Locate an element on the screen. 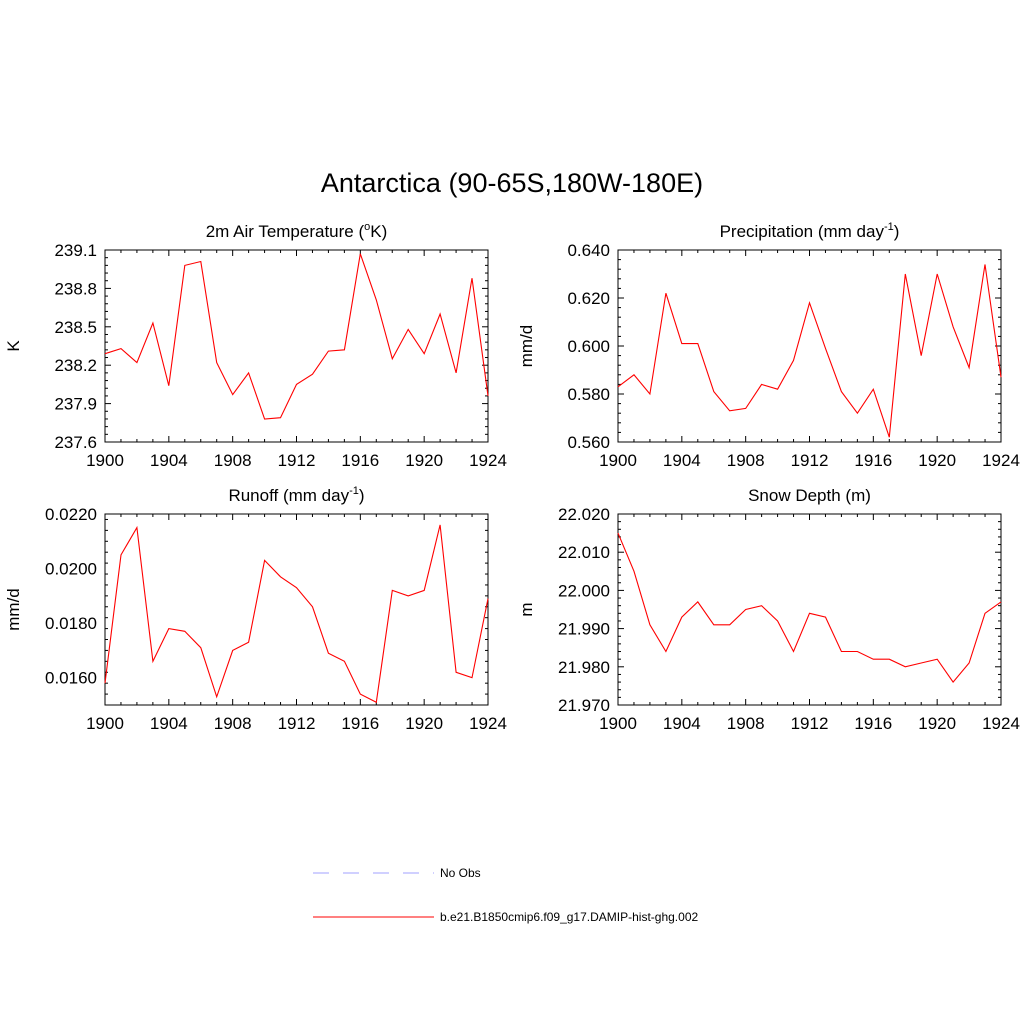 This screenshot has height=1024, width=1024. panel-title-text: Snow Depth (m) is located at coordinates (809, 495).